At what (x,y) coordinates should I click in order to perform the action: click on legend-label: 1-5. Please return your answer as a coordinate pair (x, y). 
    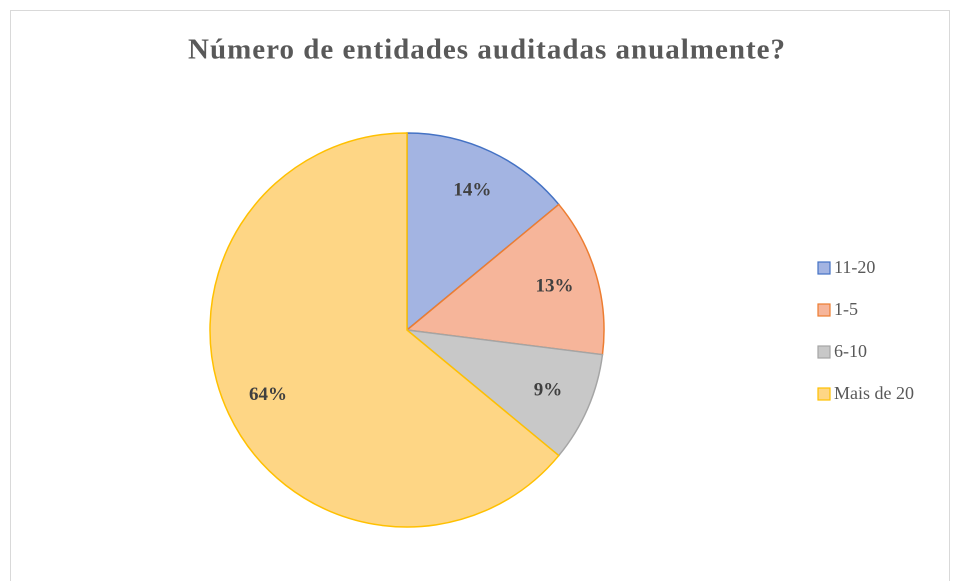
    Looking at the image, I should click on (846, 309).